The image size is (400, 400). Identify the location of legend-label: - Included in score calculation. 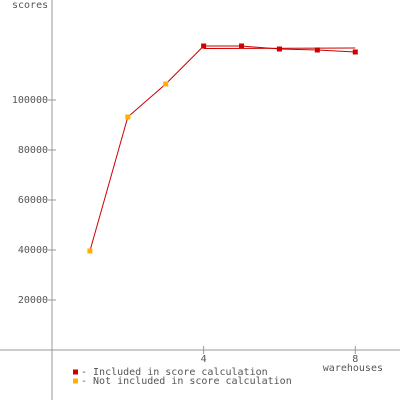
(174, 372).